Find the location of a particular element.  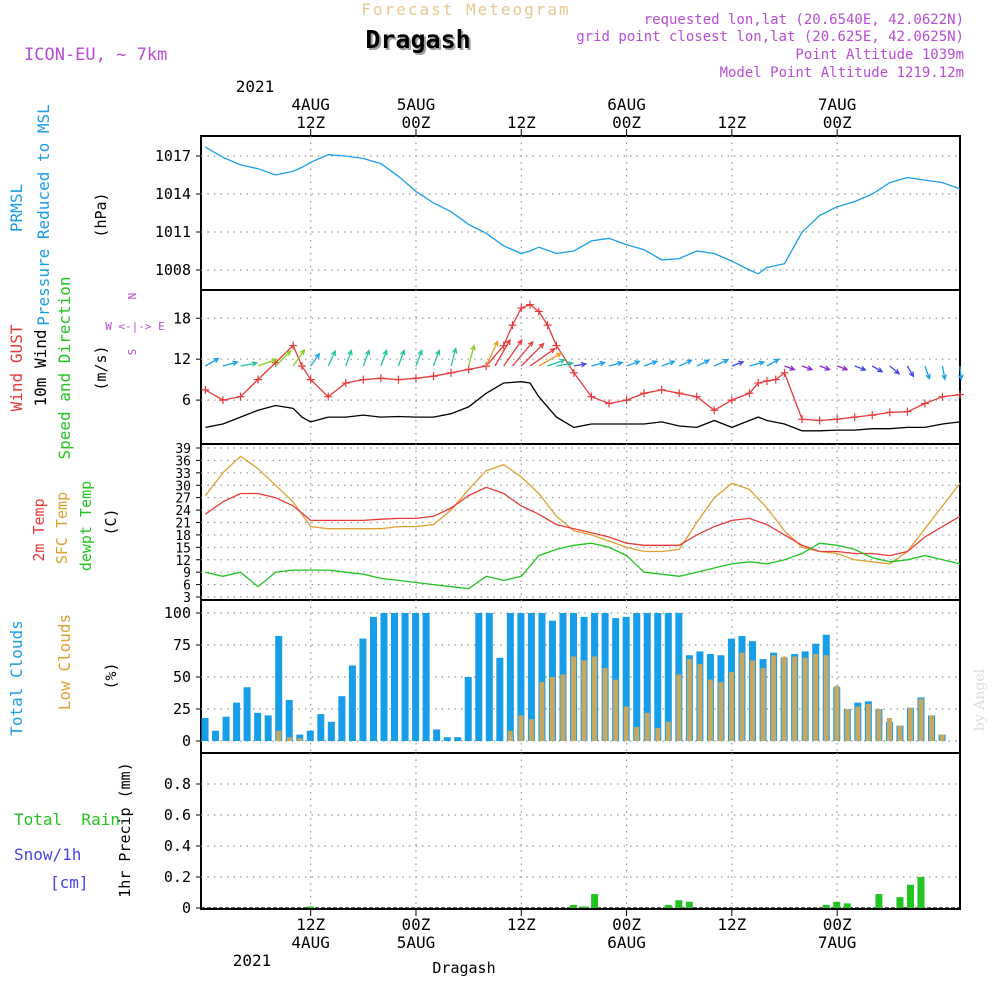

bottom-tick-date: 5AUG is located at coordinates (416, 942).